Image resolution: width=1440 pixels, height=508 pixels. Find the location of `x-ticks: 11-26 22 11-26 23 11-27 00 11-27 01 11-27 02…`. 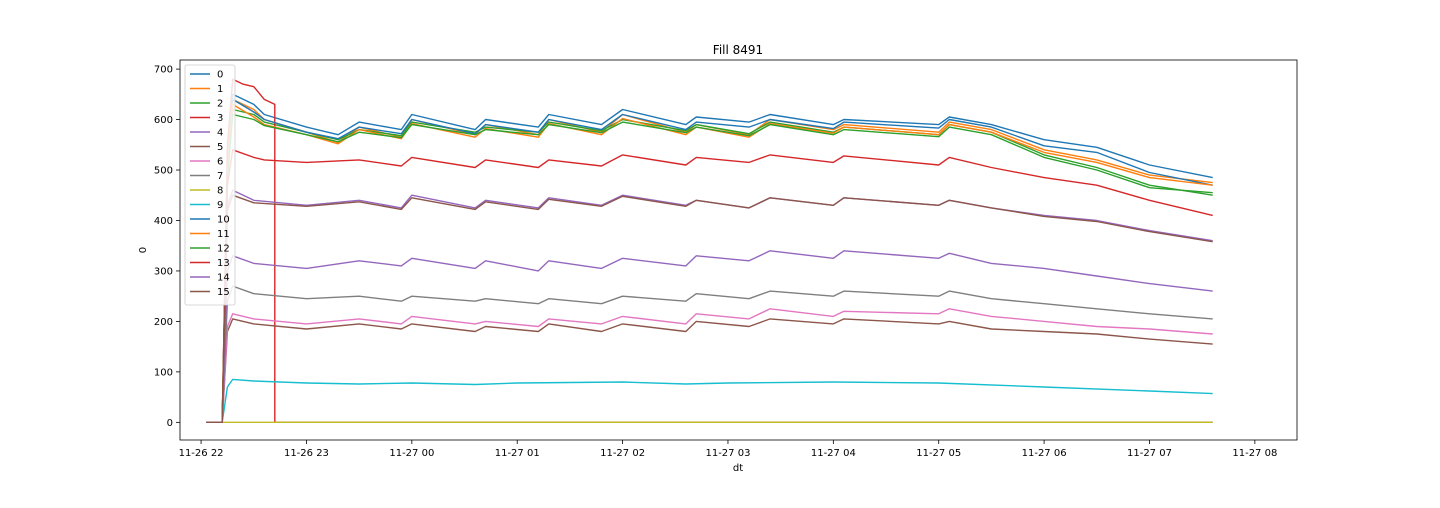

x-ticks: 11-26 22 11-26 23 11-27 00 11-27 01 11-27 02… is located at coordinates (728, 449).